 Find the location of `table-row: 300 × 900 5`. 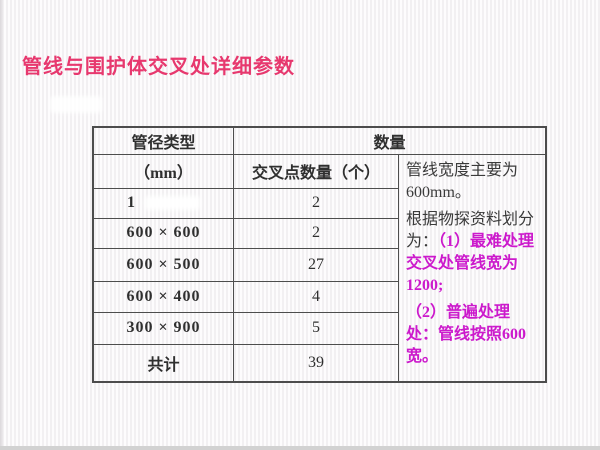

table-row: 300 × 900 5 is located at coordinates (319, 328).